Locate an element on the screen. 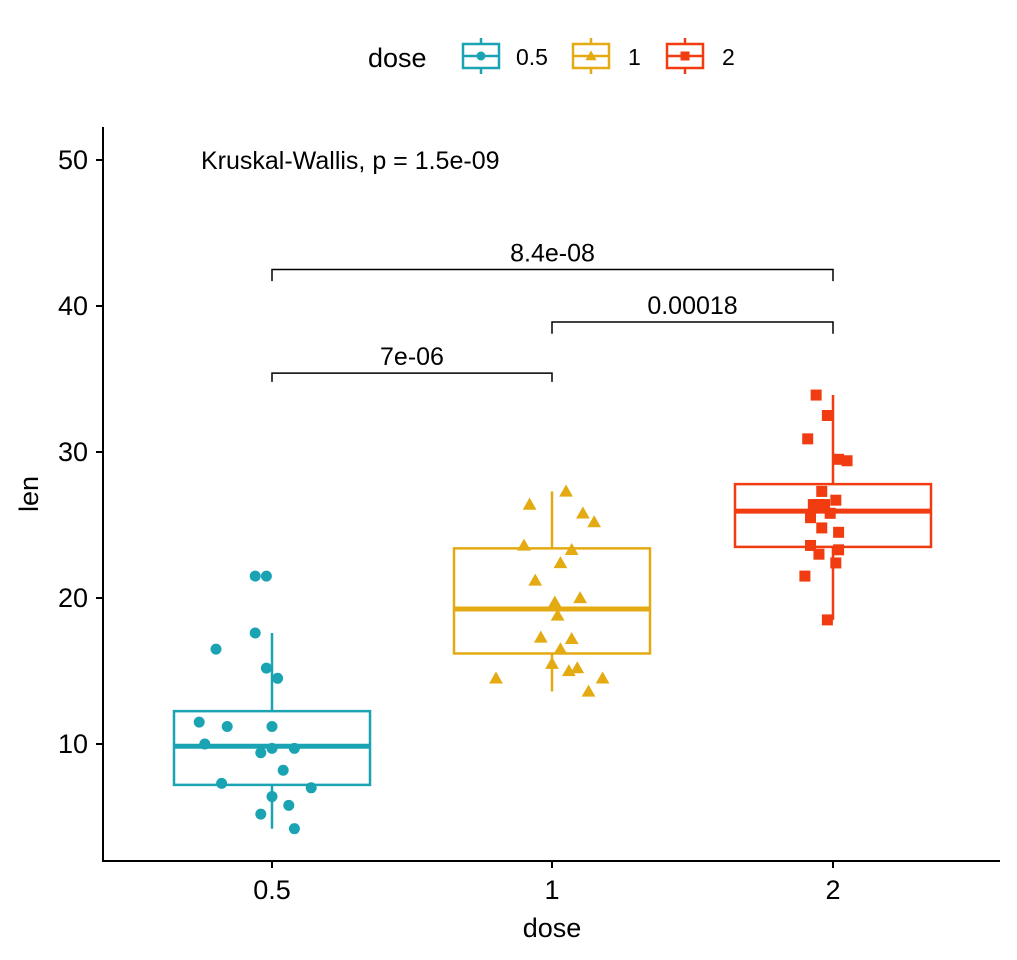  legend-label: 1 is located at coordinates (634, 57).